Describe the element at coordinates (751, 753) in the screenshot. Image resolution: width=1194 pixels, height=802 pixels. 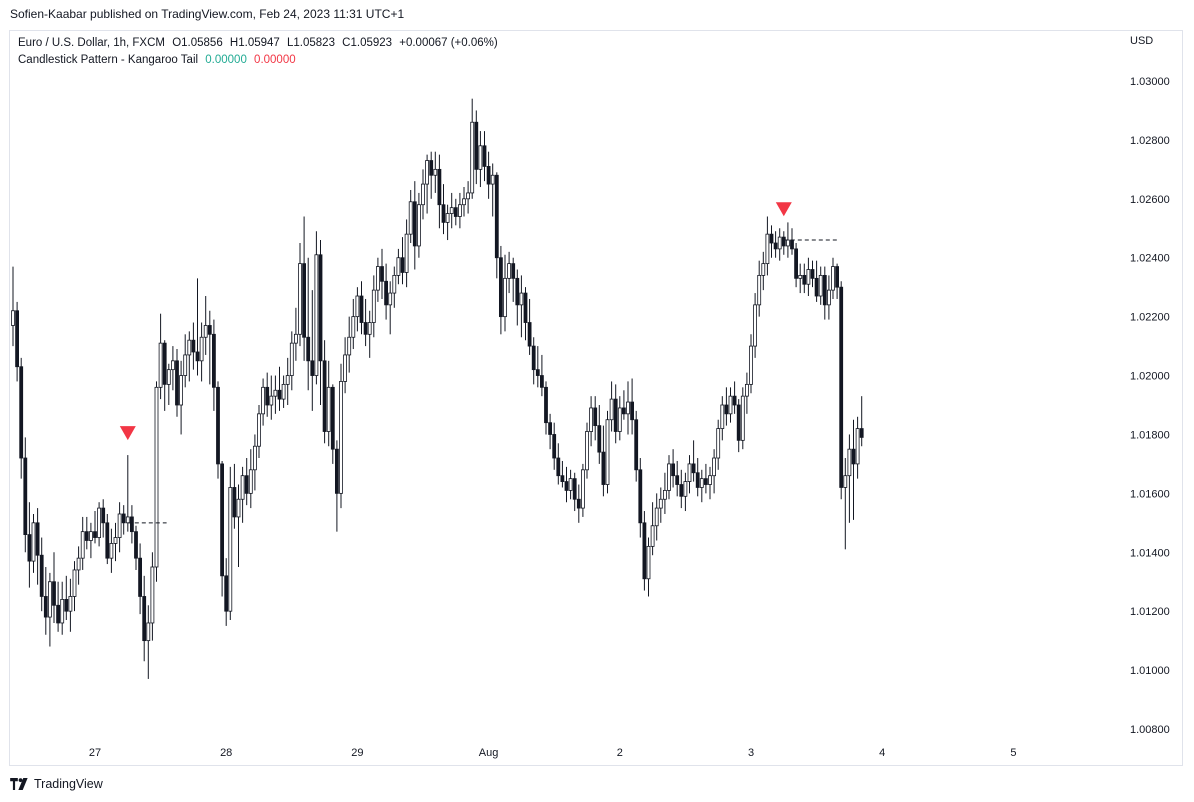
I see `time-tick-label: 3` at that location.